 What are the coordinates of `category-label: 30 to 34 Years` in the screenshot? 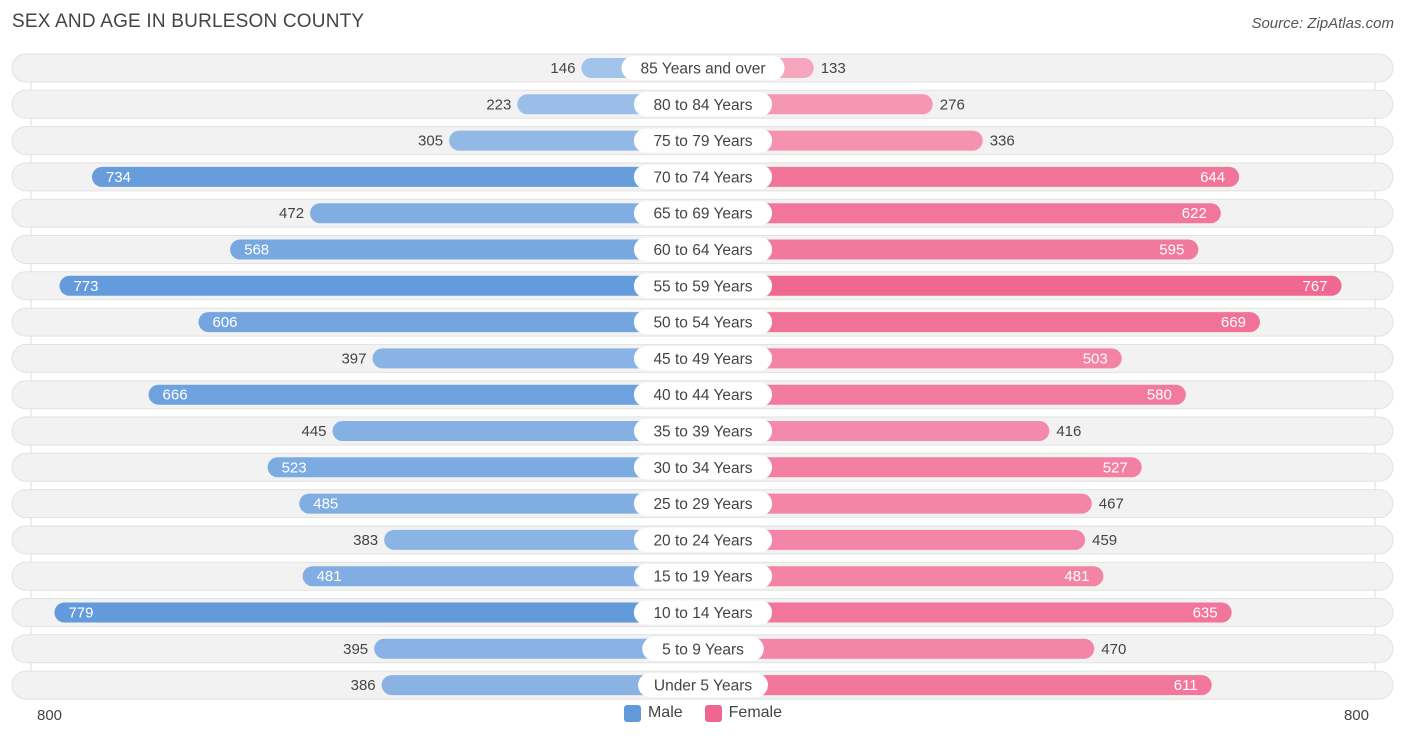 It's located at (702, 468).